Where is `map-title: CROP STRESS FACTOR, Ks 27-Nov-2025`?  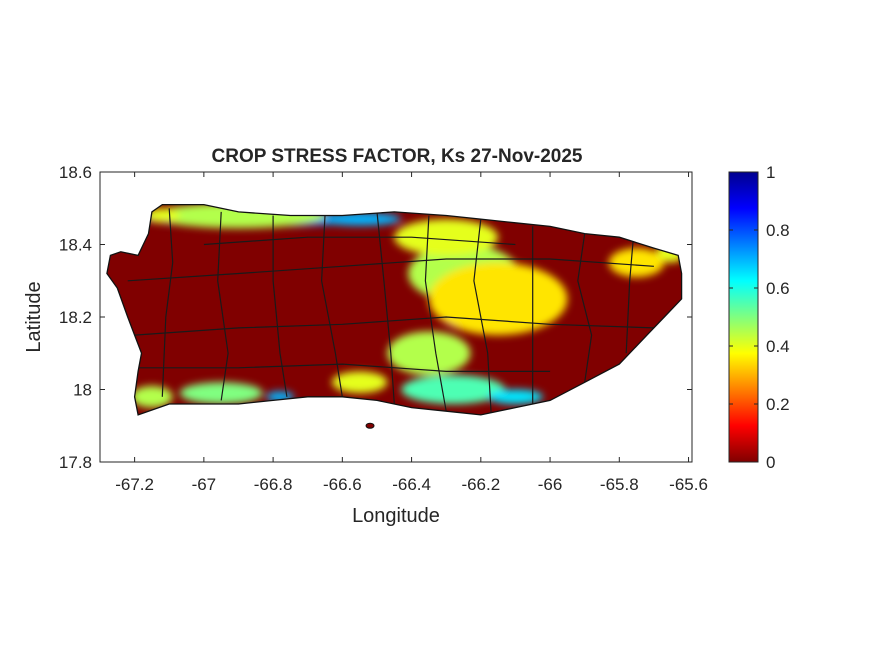
map-title: CROP STRESS FACTOR, Ks 27-Nov-2025 is located at coordinates (397, 156).